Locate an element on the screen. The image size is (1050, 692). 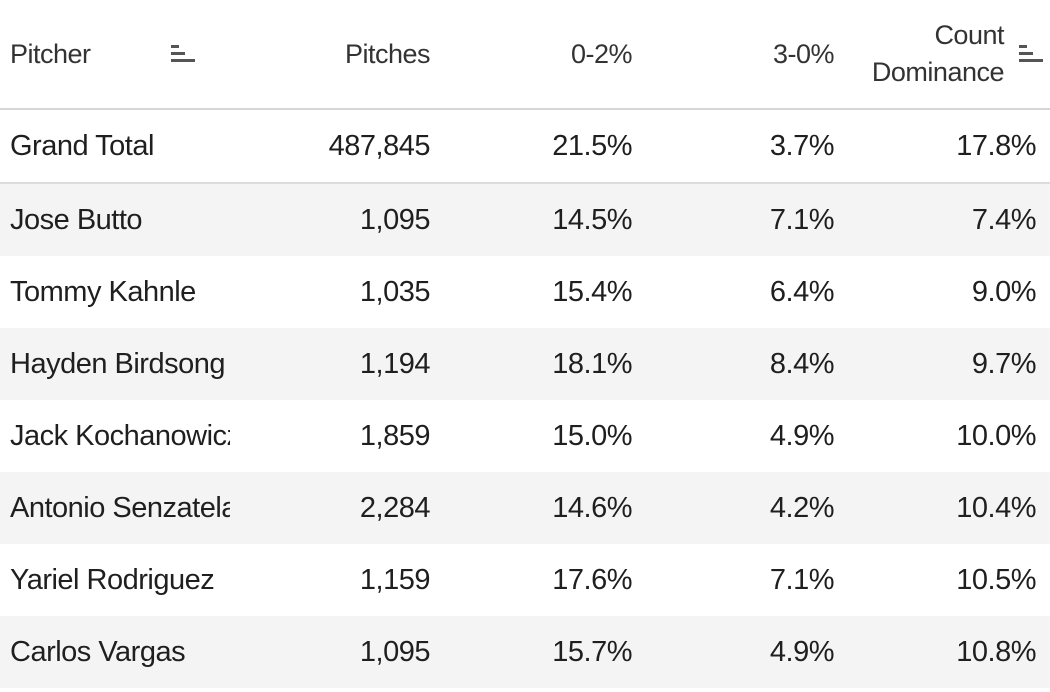
header-count-dominance-line2: Dominance is located at coordinates (938, 72).